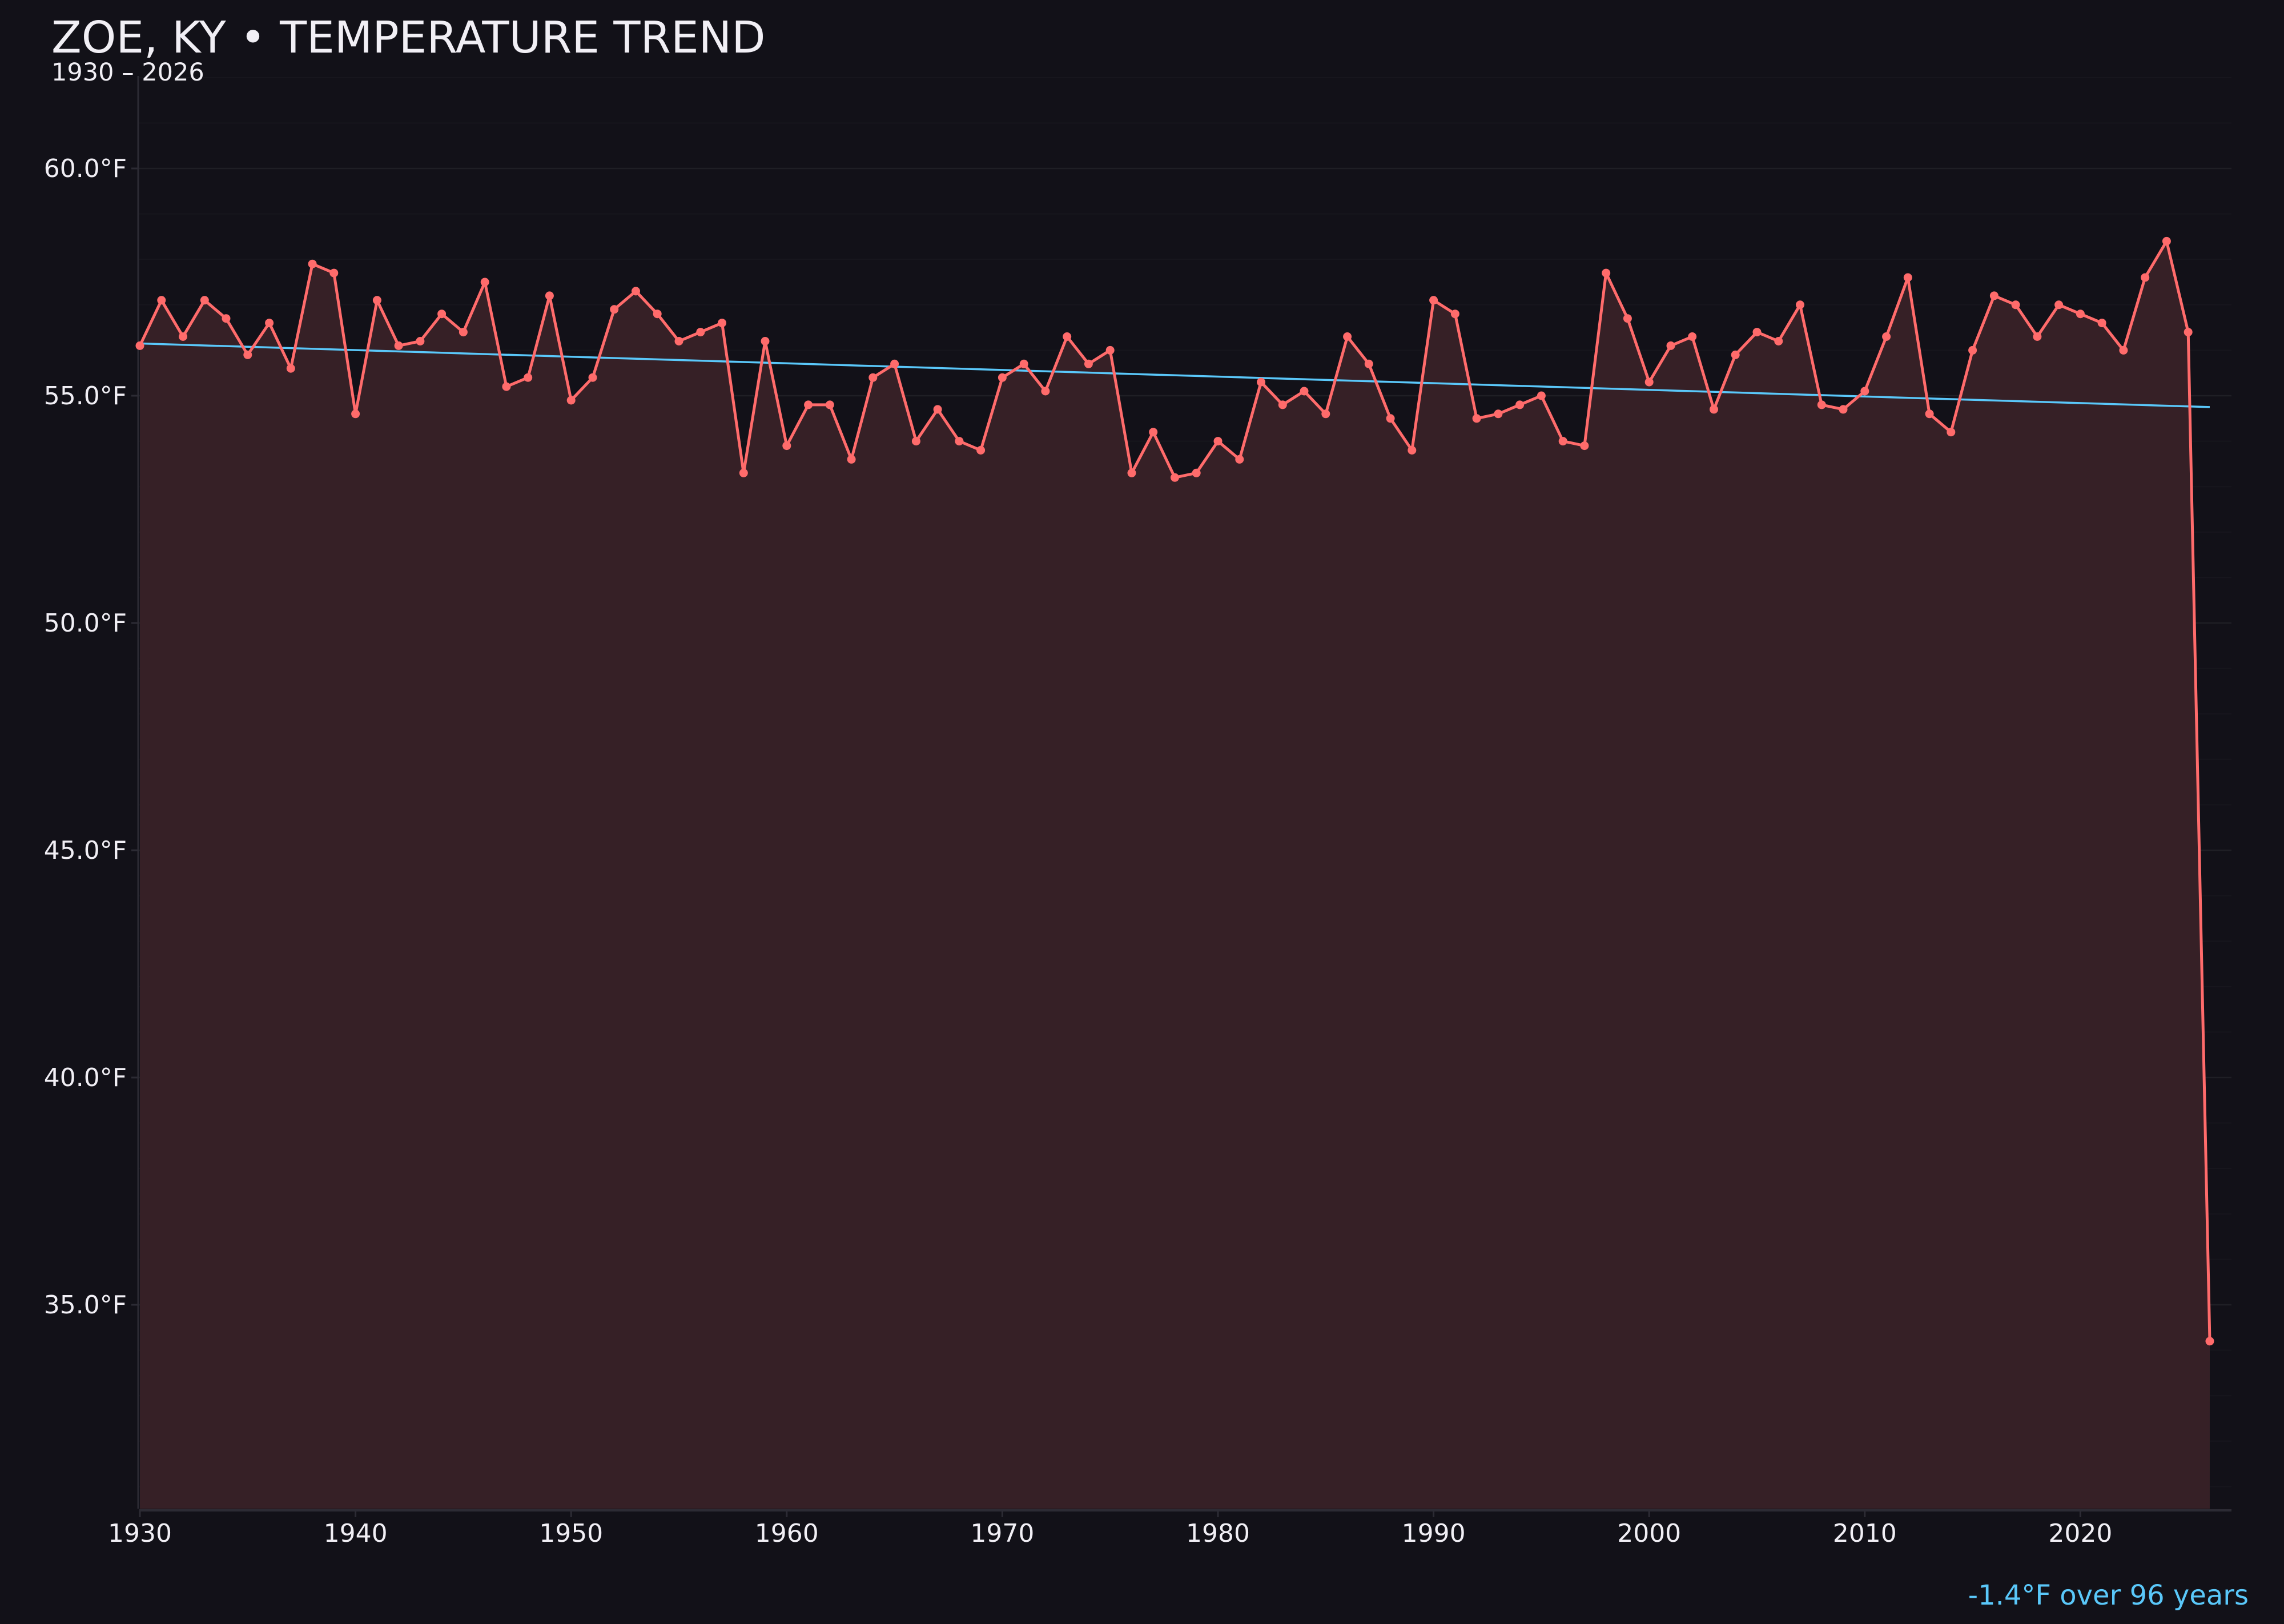 The image size is (2284, 1624). What do you see at coordinates (1434, 1533) in the screenshot?
I see `x-tick-label: 1990` at bounding box center [1434, 1533].